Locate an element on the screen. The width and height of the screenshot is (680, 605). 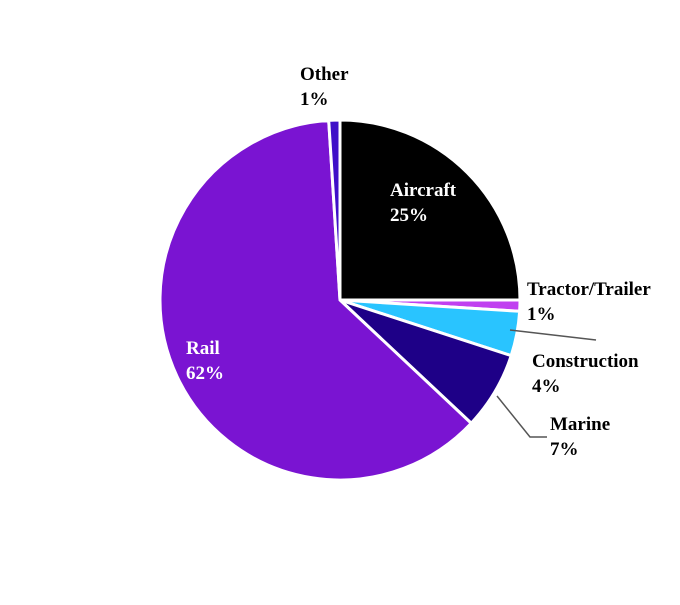
leader-lines is located at coordinates (546, 383).